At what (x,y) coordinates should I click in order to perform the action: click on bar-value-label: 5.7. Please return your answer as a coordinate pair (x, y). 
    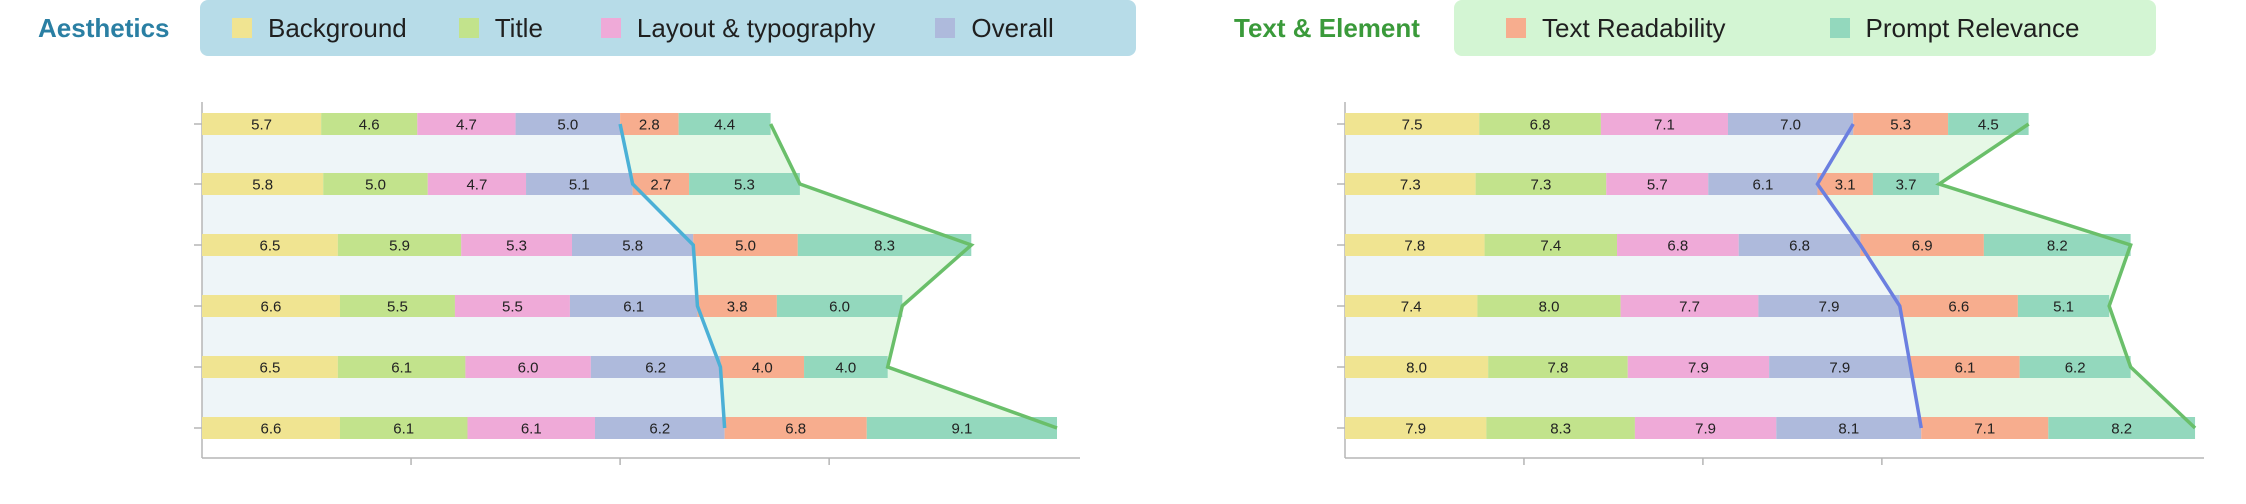
    Looking at the image, I should click on (1657, 185).